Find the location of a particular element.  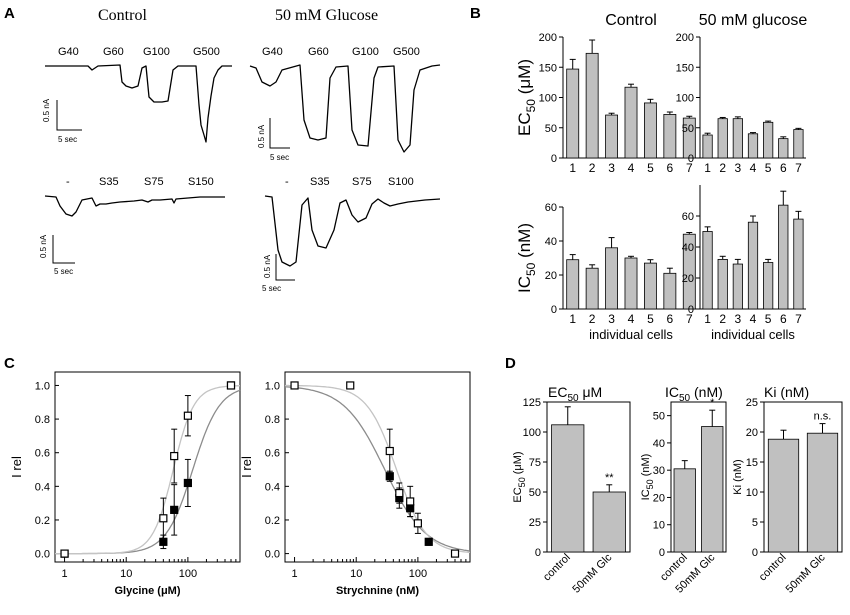

y-axis-label: EC50 (μM) is located at coordinates (526, 97).